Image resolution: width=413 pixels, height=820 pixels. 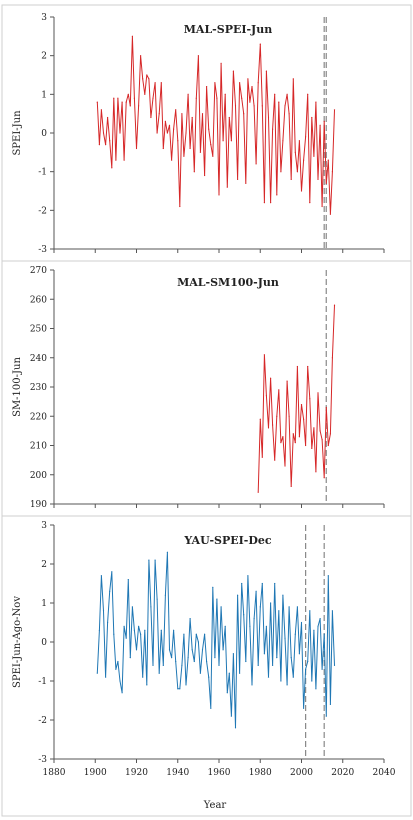 What do you see at coordinates (44, 604) in the screenshot?
I see `y-tick-label: 1` at bounding box center [44, 604].